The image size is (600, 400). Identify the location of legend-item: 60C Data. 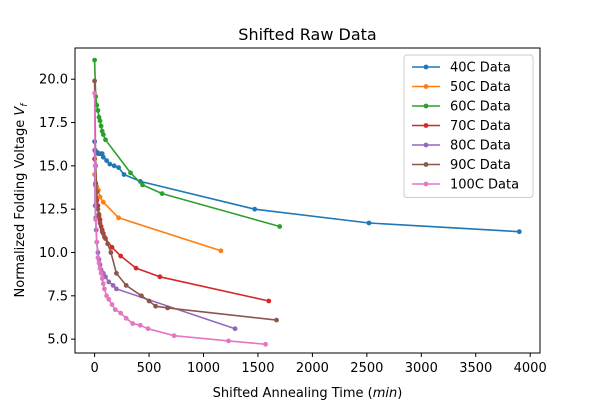
(461, 107).